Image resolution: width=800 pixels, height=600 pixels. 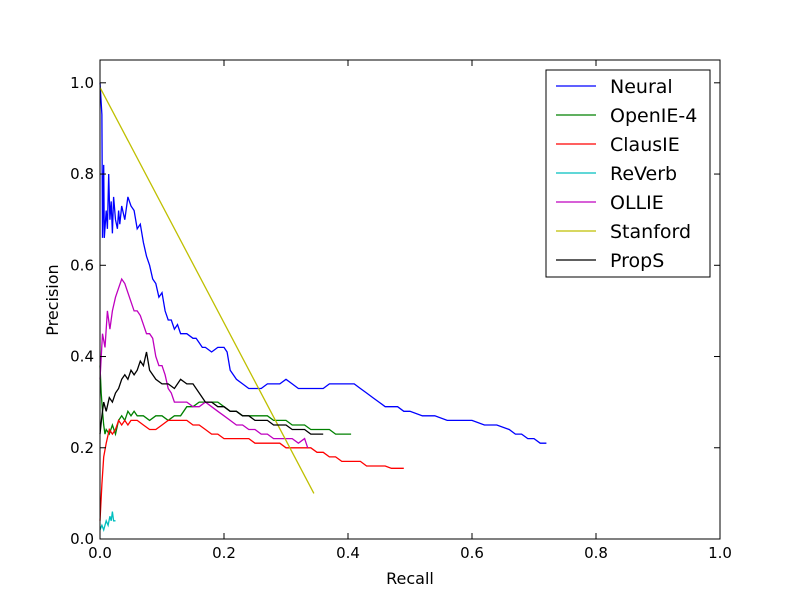 What do you see at coordinates (107, 521) in the screenshot?
I see `series-line-reverb` at bounding box center [107, 521].